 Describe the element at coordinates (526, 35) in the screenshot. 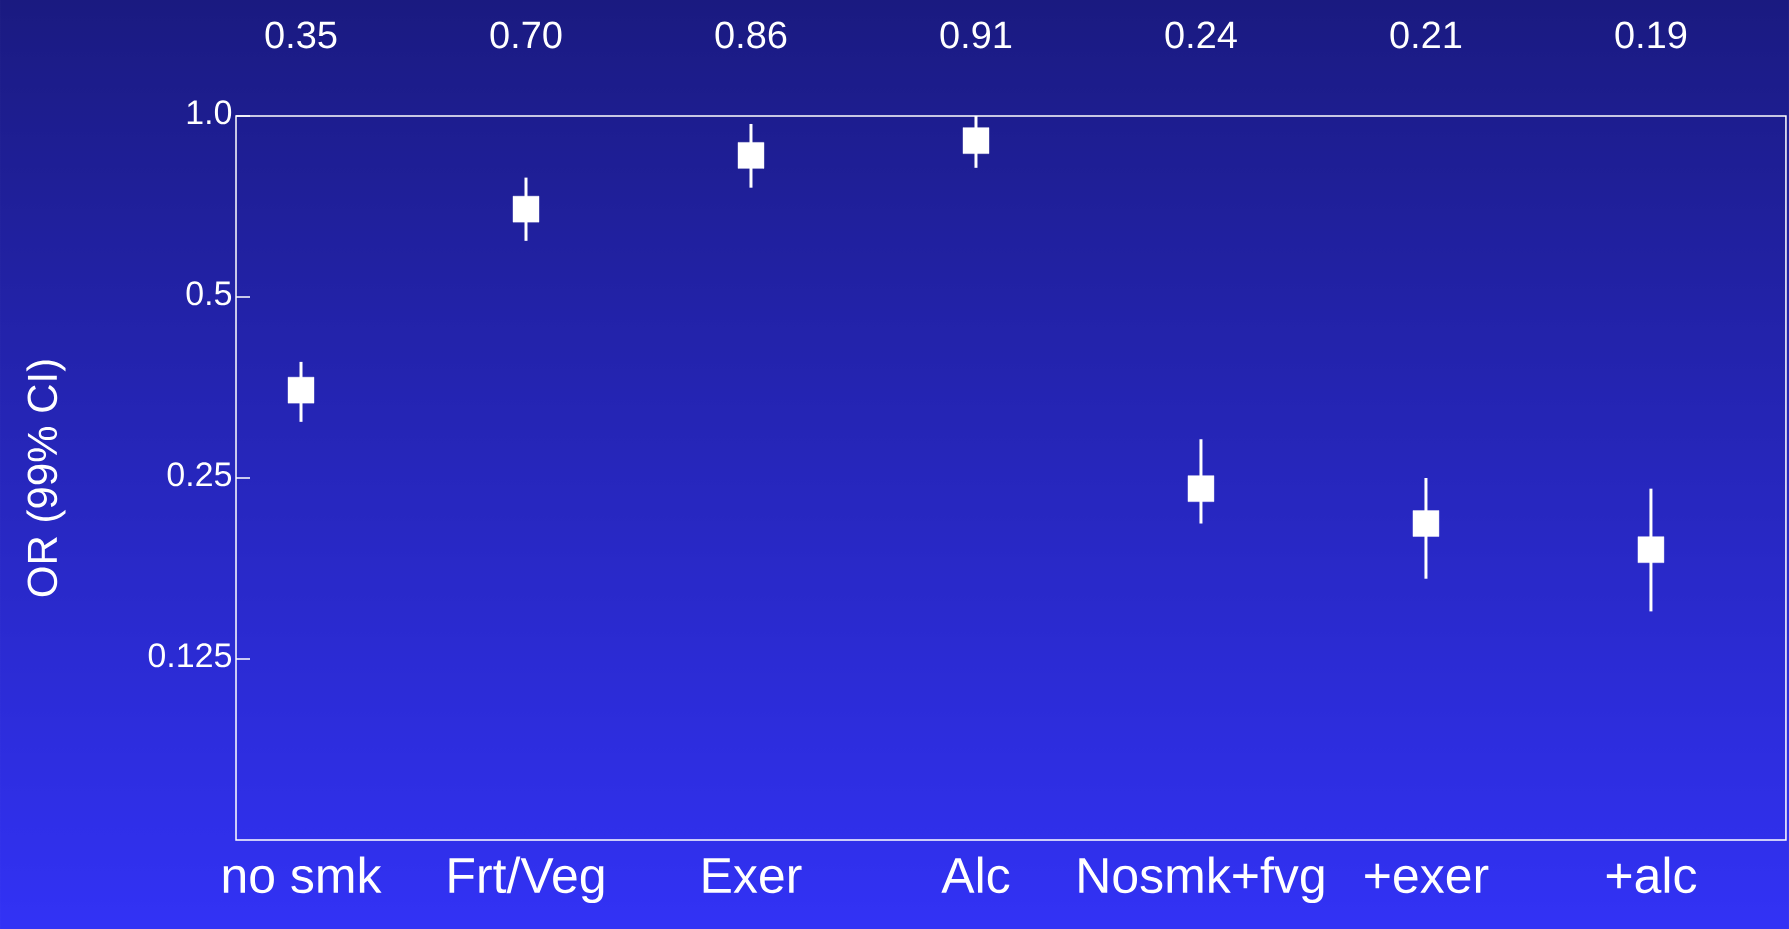

I see `data-label: 0.70` at that location.